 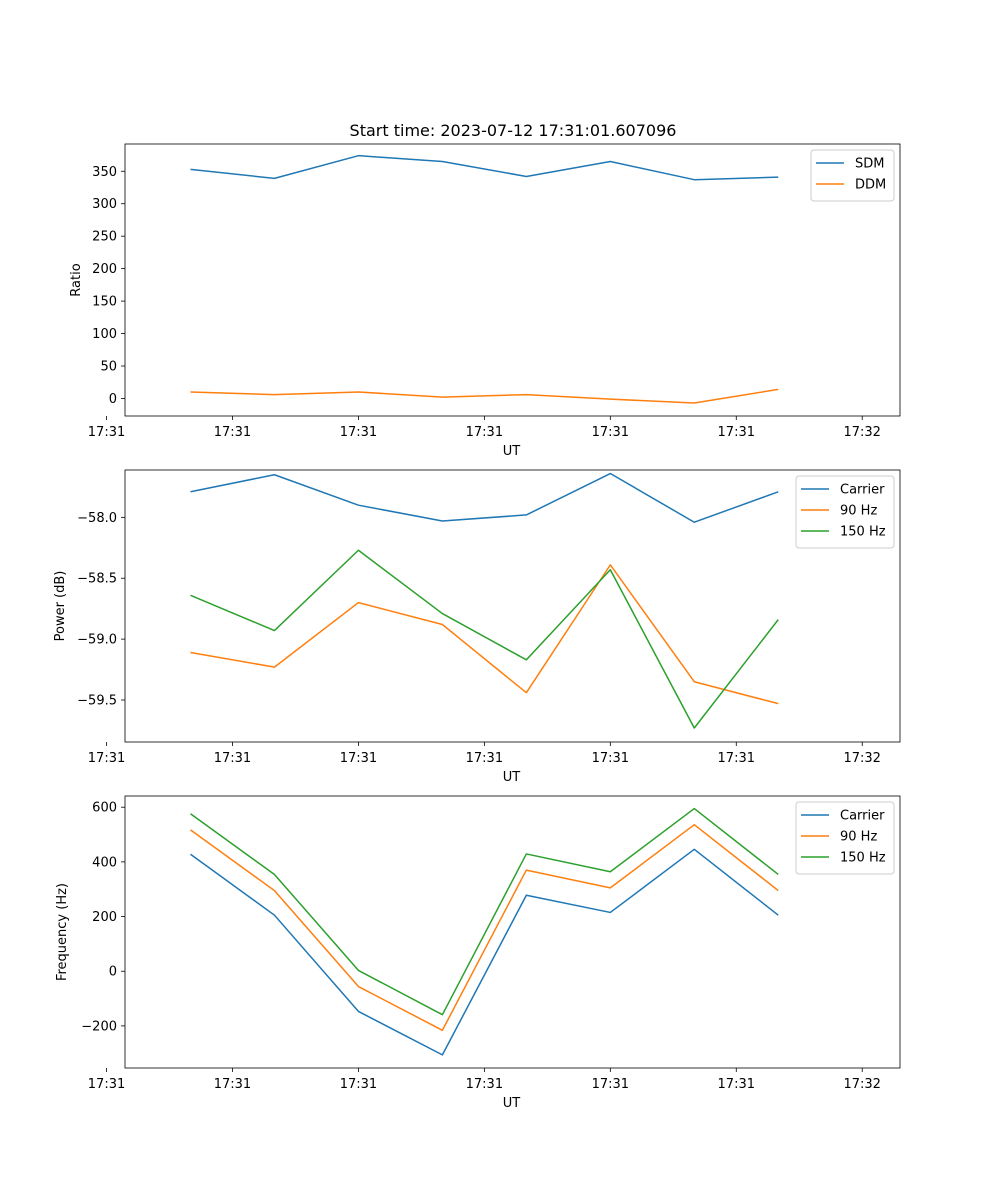 I want to click on y-tick-label: 100, so click(x=104, y=334).